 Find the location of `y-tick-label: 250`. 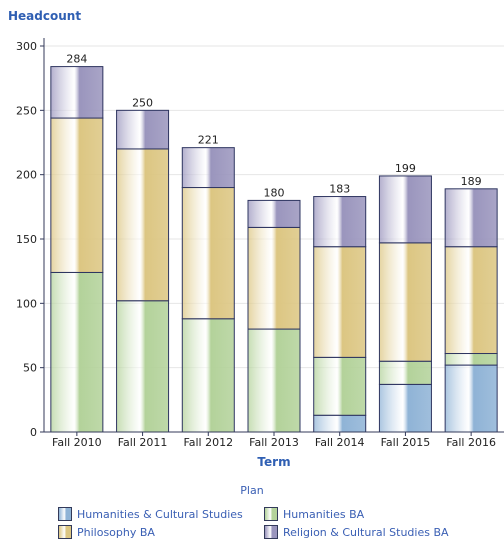

y-tick-label: 250 is located at coordinates (26, 110).